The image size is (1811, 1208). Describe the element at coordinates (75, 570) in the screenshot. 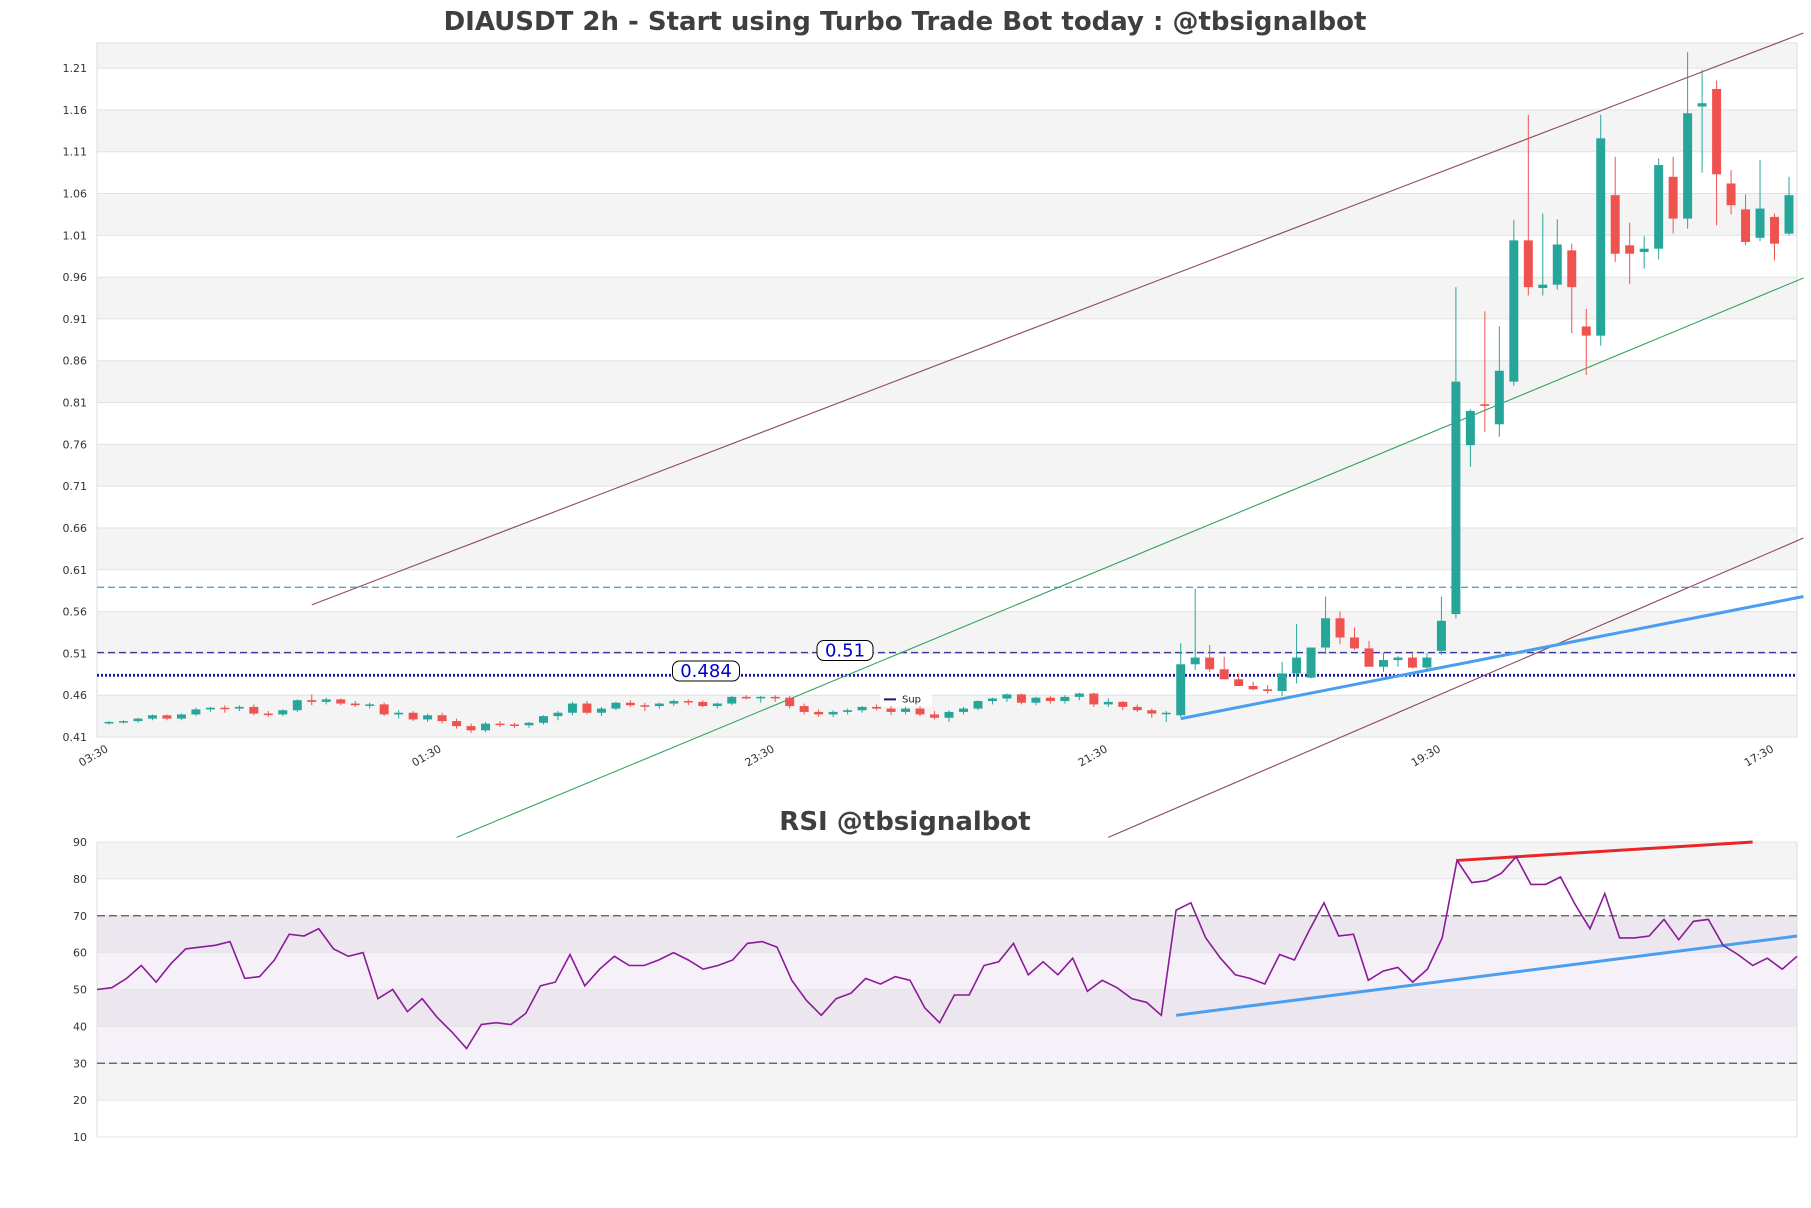

I see `price-y-tick-label: 0.61` at that location.